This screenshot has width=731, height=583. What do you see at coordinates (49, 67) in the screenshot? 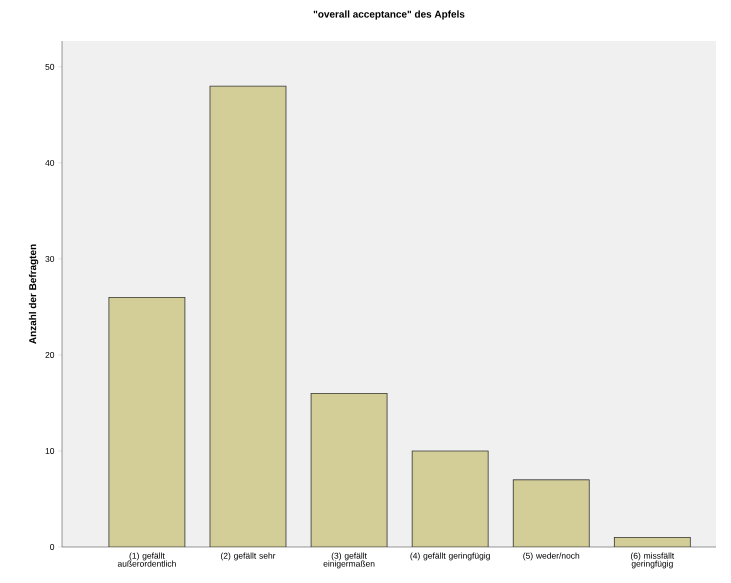
I see `y-tick-label: 50` at bounding box center [49, 67].